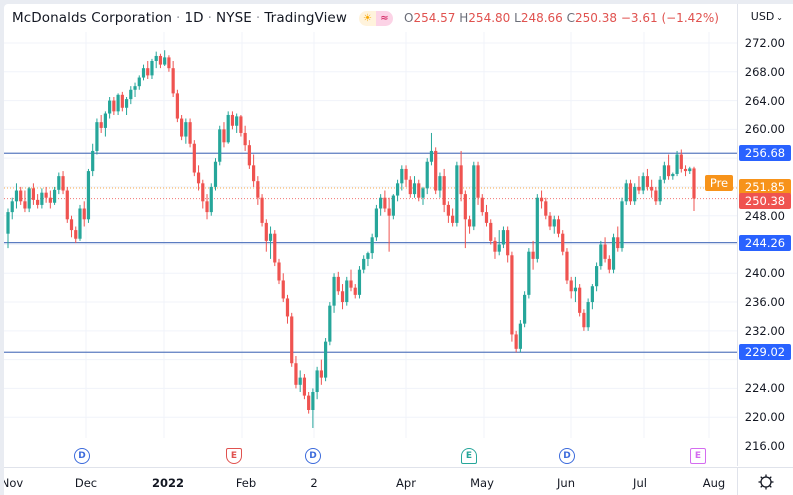 The height and width of the screenshot is (495, 793). What do you see at coordinates (766, 16) in the screenshot?
I see `currency-selector: USD ⌄` at bounding box center [766, 16].